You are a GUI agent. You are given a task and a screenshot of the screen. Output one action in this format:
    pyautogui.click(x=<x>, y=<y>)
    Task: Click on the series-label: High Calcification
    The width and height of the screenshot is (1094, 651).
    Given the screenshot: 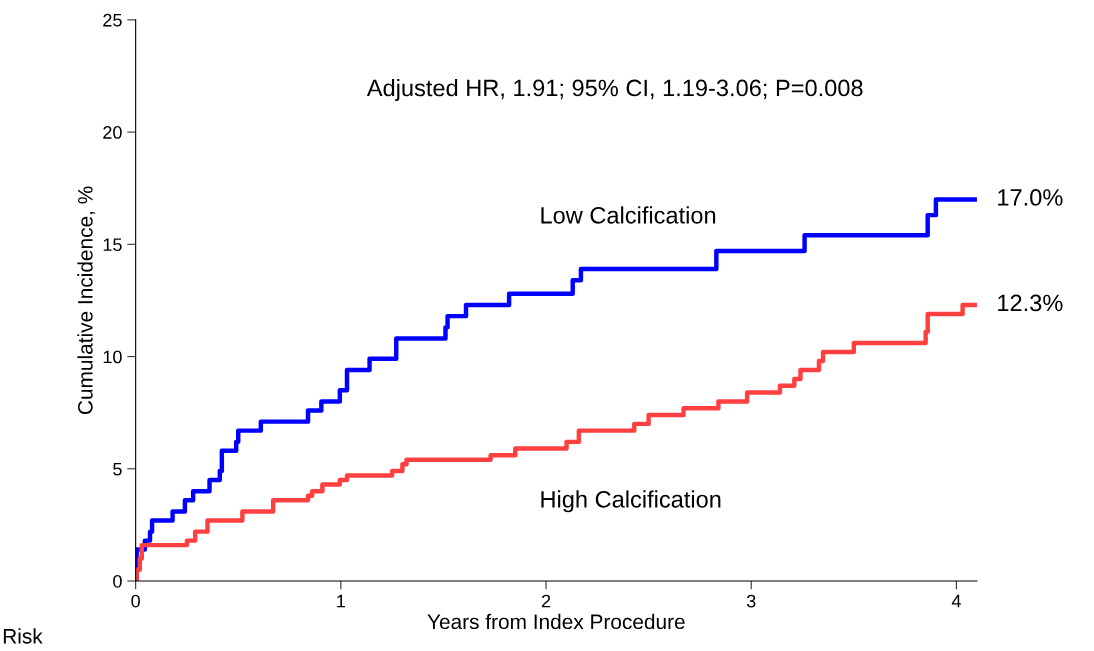 What is the action you would take?
    pyautogui.click(x=631, y=501)
    